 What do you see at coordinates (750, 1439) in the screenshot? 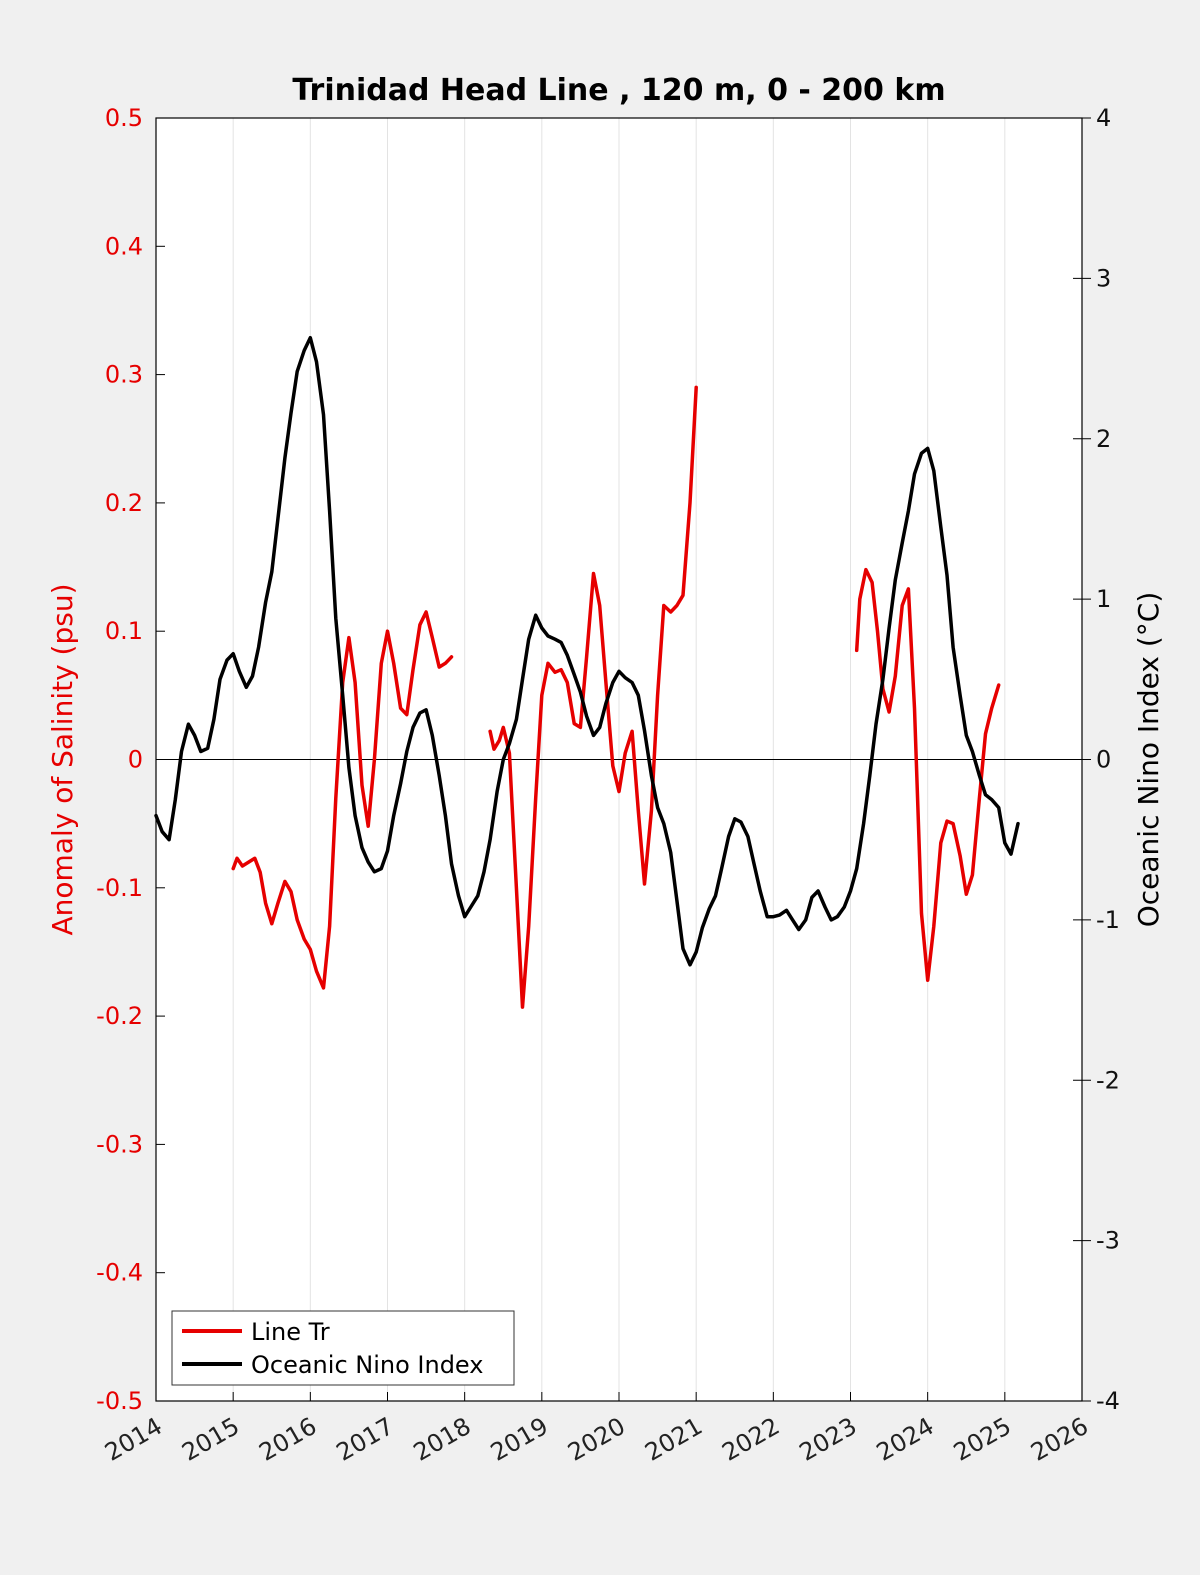
I see `x-tick-label-2022: 2022` at bounding box center [750, 1439].